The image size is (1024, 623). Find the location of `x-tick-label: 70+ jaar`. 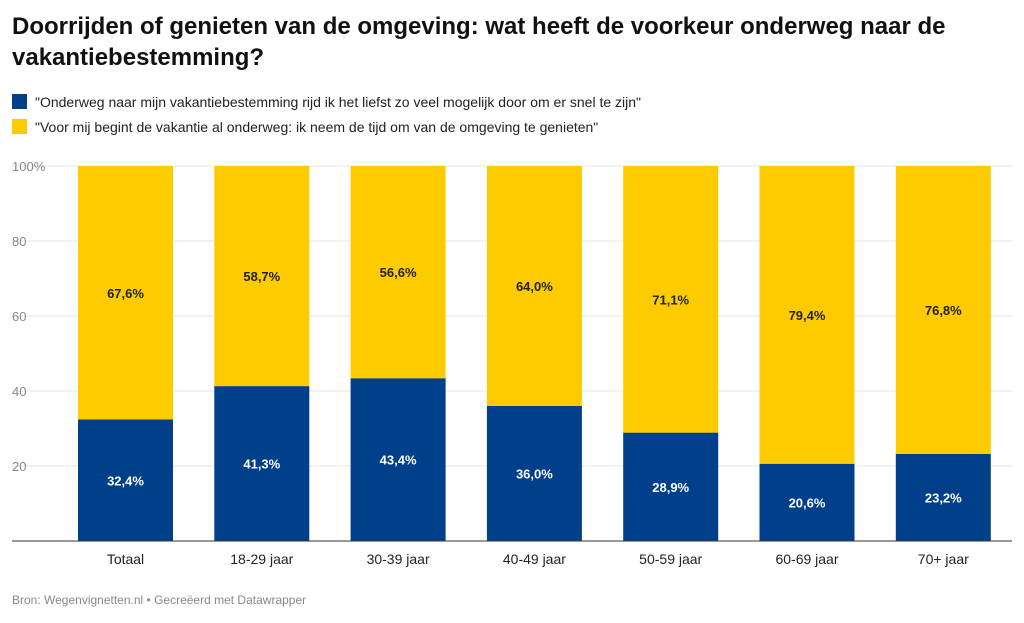

x-tick-label: 70+ jaar is located at coordinates (943, 559).